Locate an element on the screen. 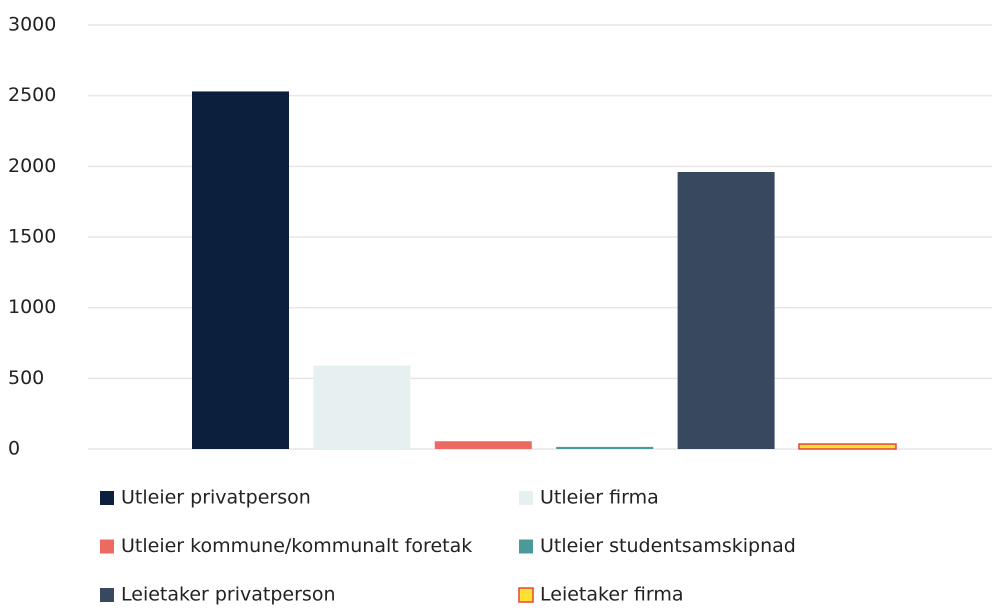 This screenshot has width=992, height=611. y-tick-label: 3000 is located at coordinates (32, 25).